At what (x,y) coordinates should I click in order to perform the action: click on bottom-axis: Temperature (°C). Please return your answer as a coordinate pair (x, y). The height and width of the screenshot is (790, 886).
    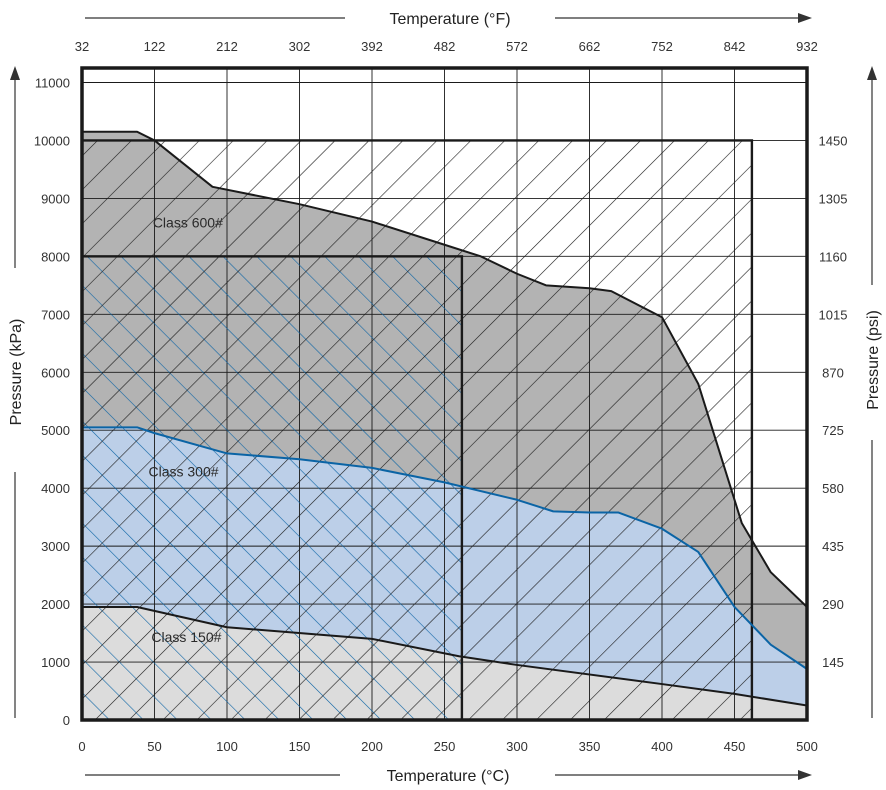
    Looking at the image, I should click on (448, 776).